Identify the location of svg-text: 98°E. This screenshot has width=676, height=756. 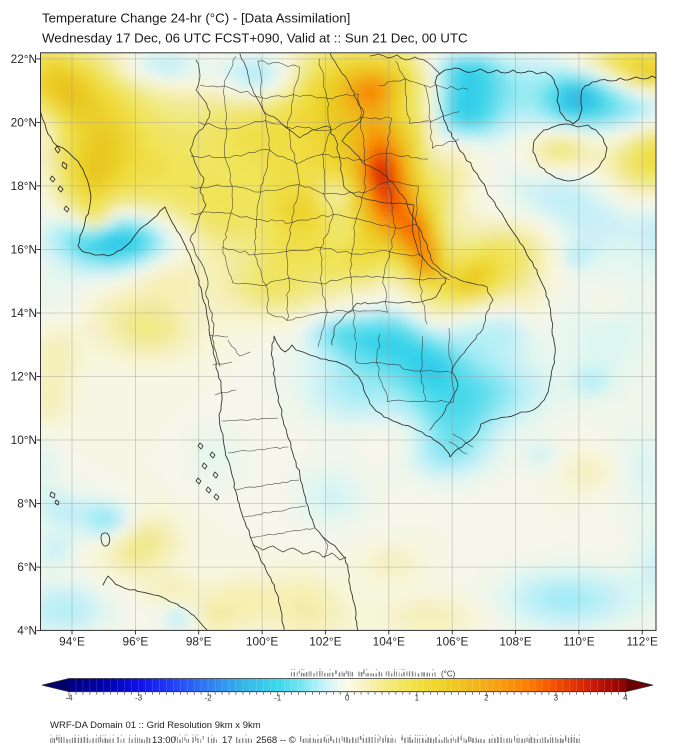
(199, 641).